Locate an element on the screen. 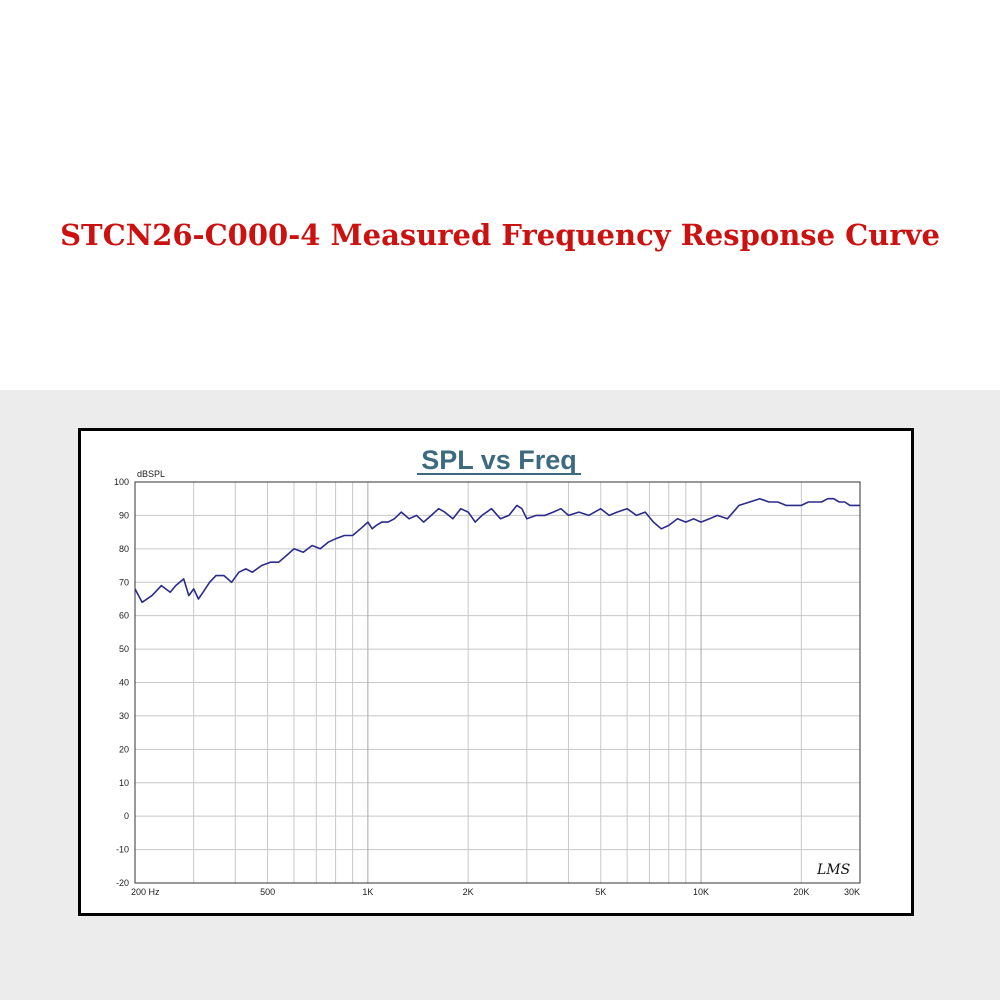  series is located at coordinates (497, 550).